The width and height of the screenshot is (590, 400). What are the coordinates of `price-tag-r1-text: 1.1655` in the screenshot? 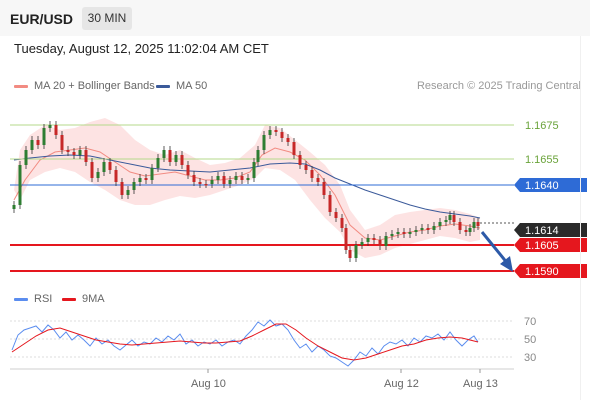 It's located at (542, 160).